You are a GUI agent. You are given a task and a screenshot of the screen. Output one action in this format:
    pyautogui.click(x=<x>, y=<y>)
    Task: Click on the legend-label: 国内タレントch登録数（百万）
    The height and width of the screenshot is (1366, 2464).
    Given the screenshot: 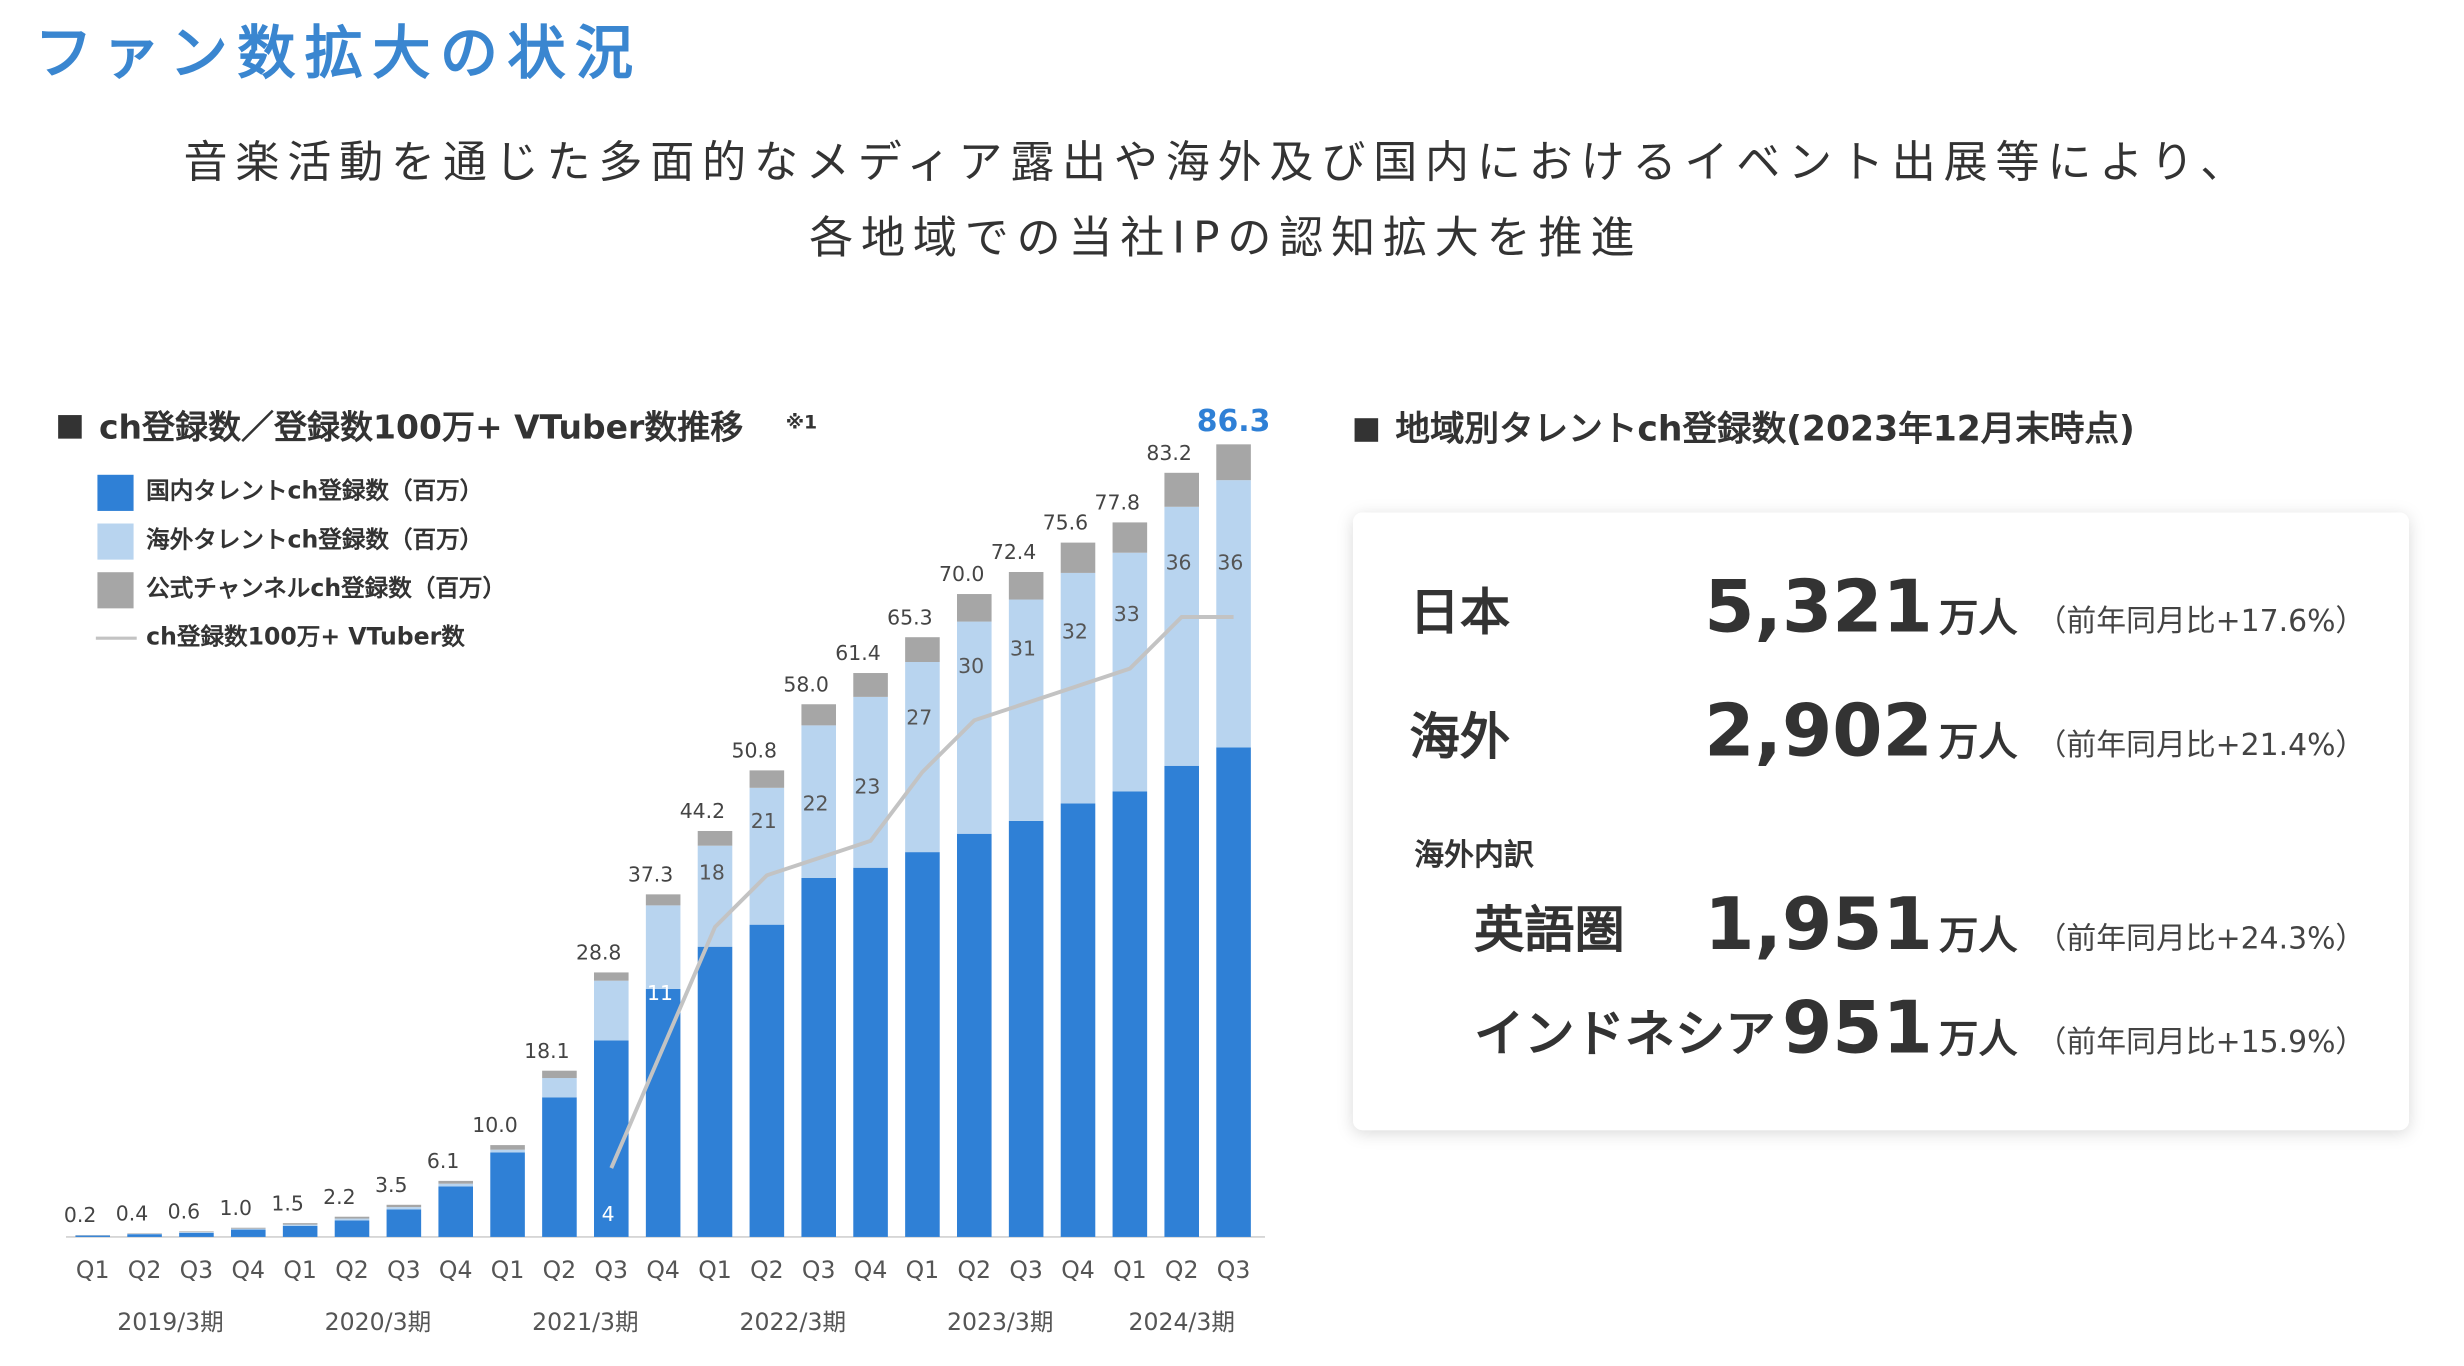 What is the action you would take?
    pyautogui.click(x=314, y=491)
    